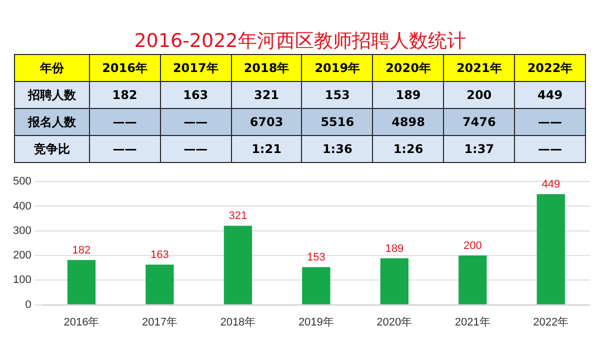  Describe the element at coordinates (337, 68) in the screenshot. I see `text: 2019年` at that location.